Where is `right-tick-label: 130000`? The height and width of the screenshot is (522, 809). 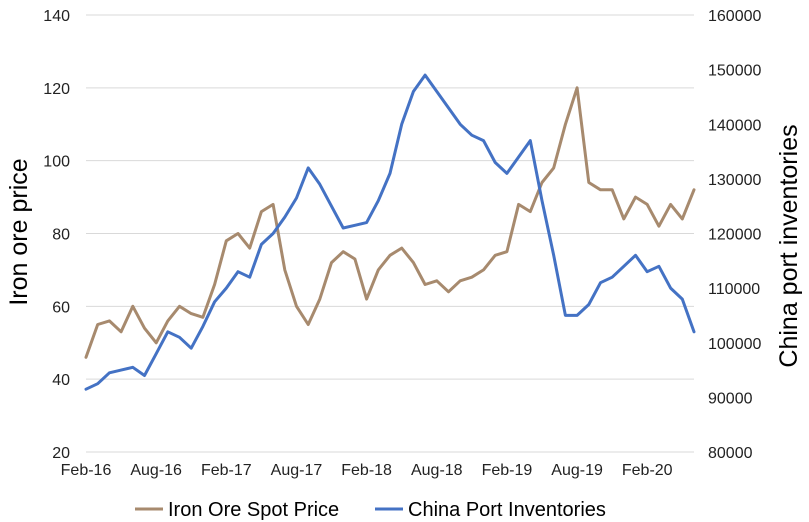
right-tick-label: 130000 is located at coordinates (734, 180).